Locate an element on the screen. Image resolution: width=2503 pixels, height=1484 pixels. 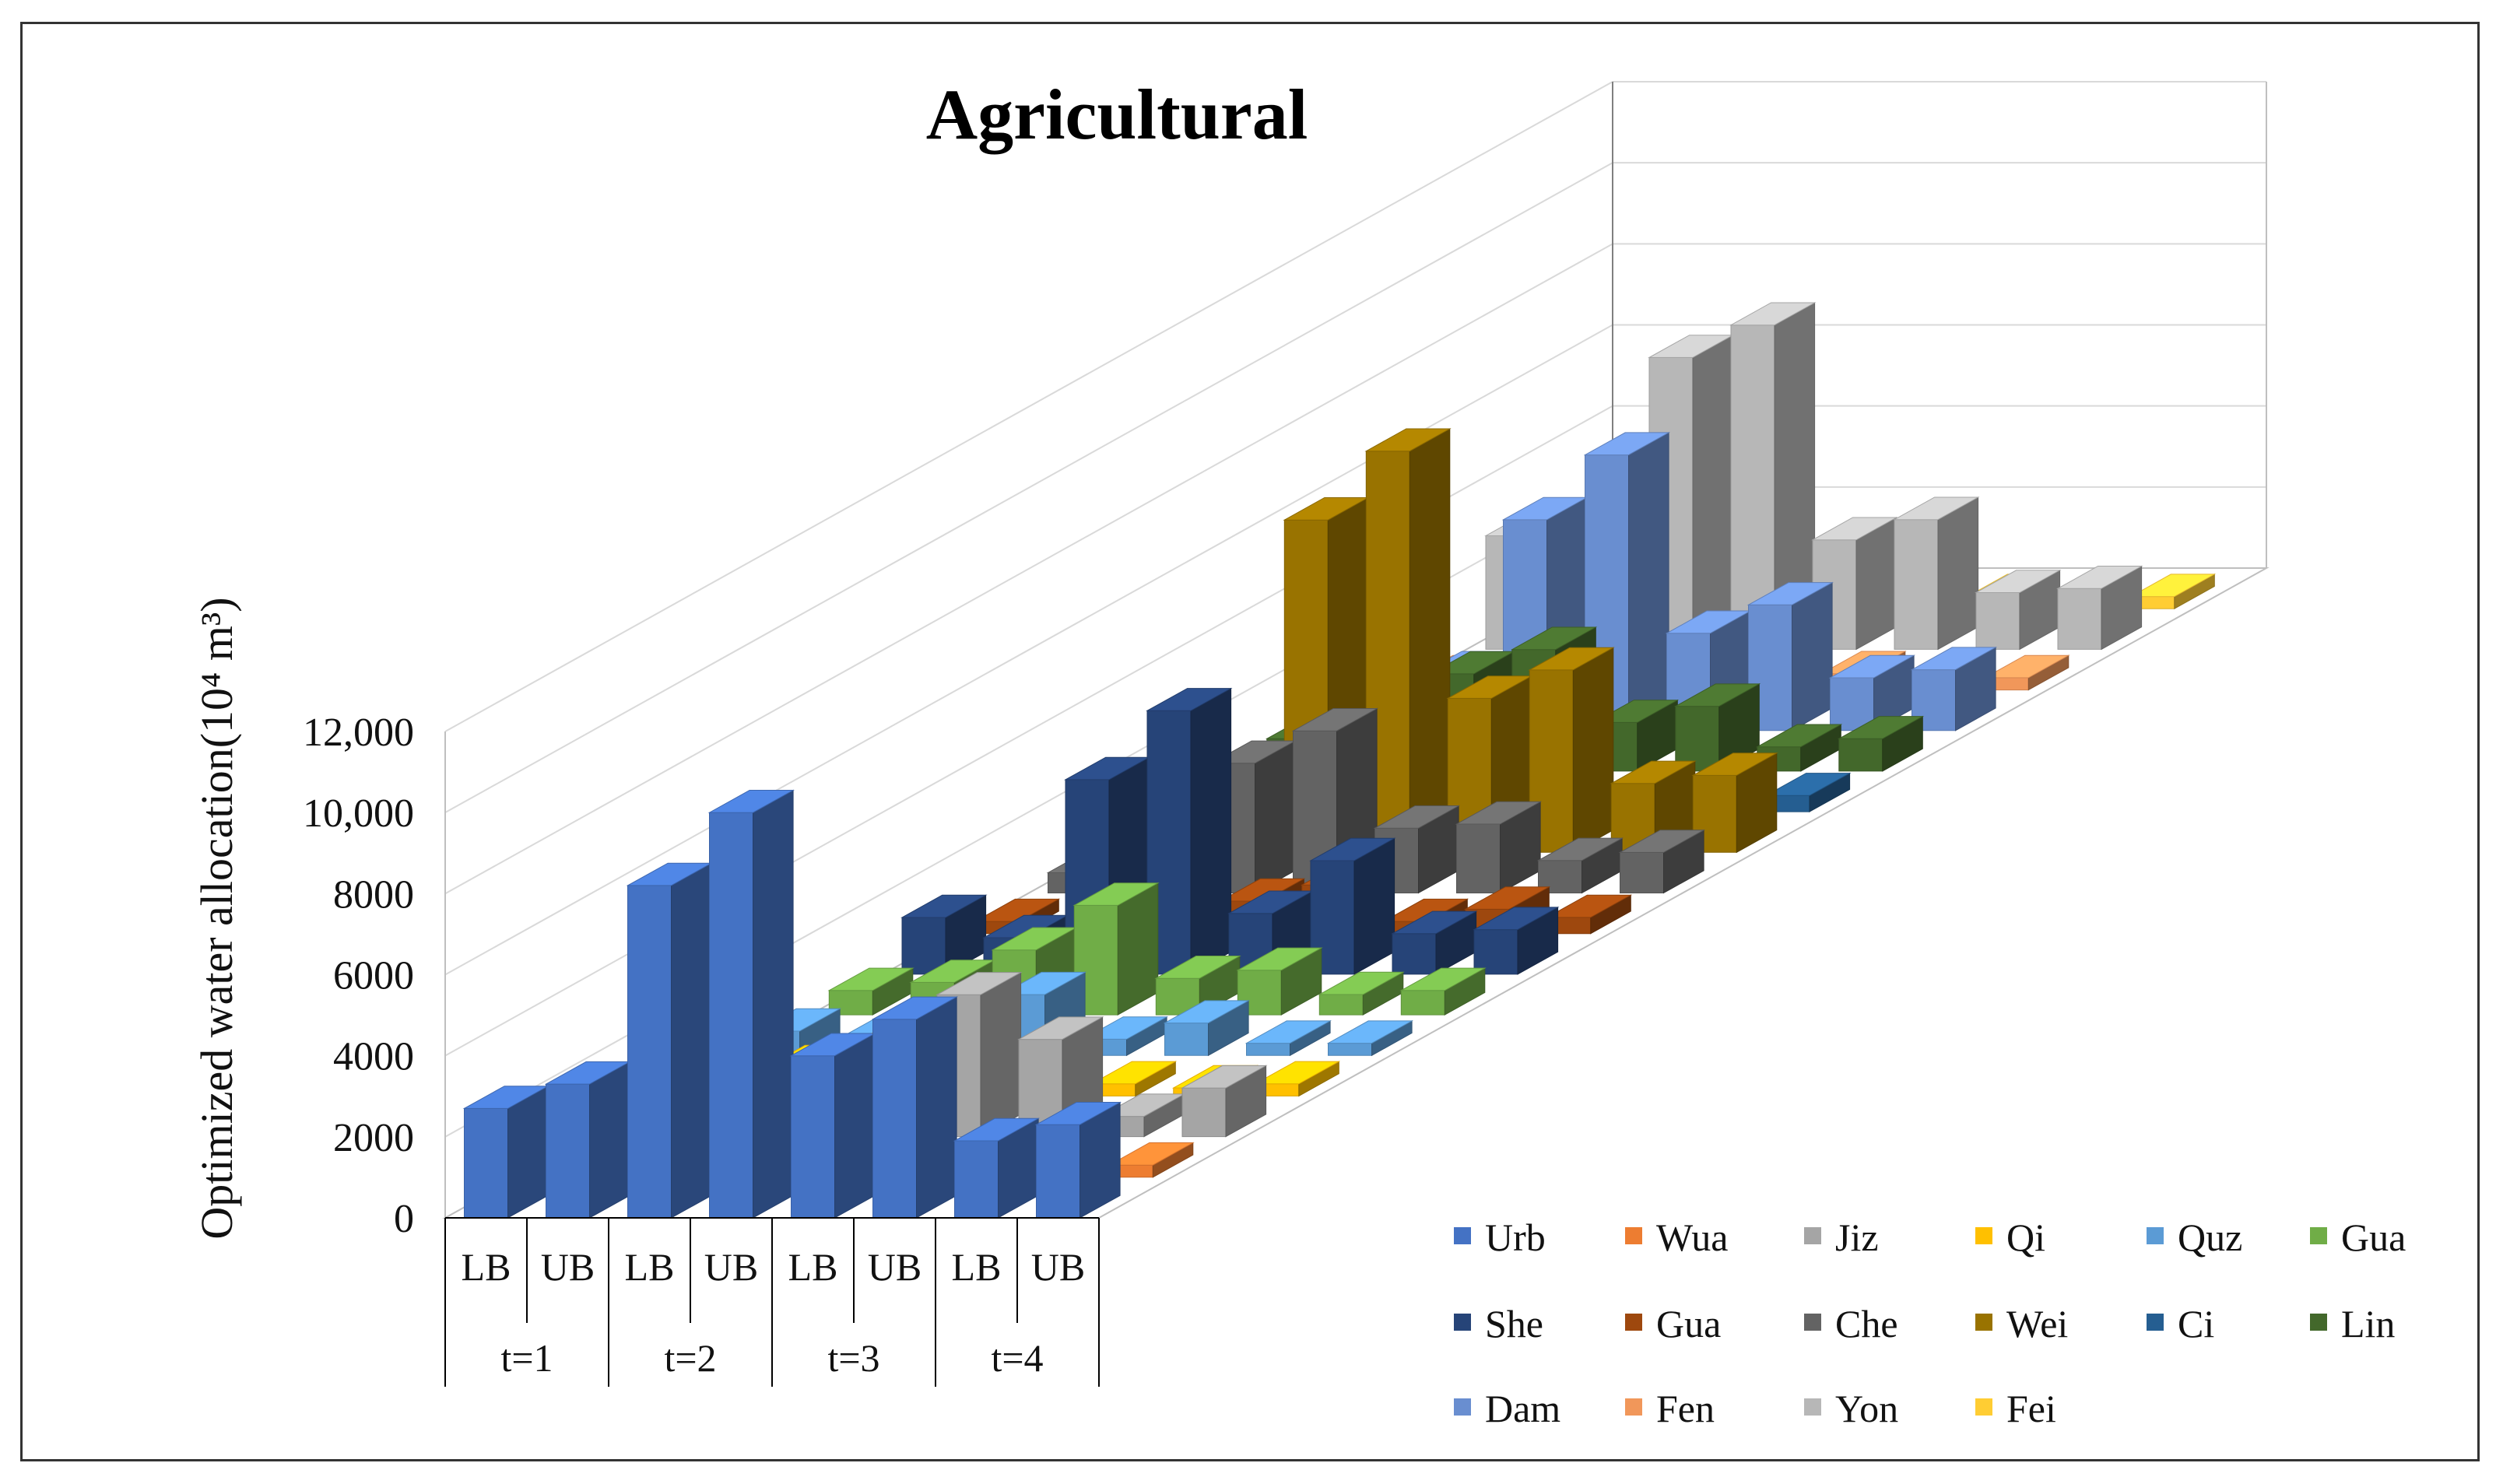
legend-item-quz: Quz is located at coordinates (2194, 1237).